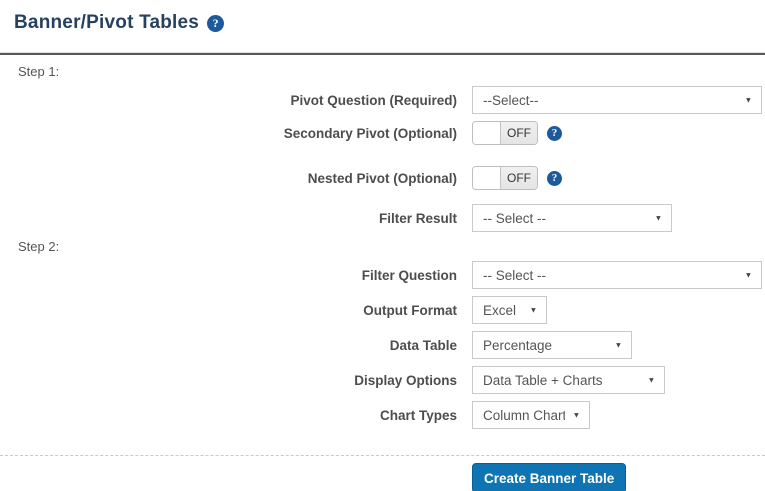  What do you see at coordinates (549, 477) in the screenshot?
I see `create-banner-table-button: Create Banner Table` at bounding box center [549, 477].